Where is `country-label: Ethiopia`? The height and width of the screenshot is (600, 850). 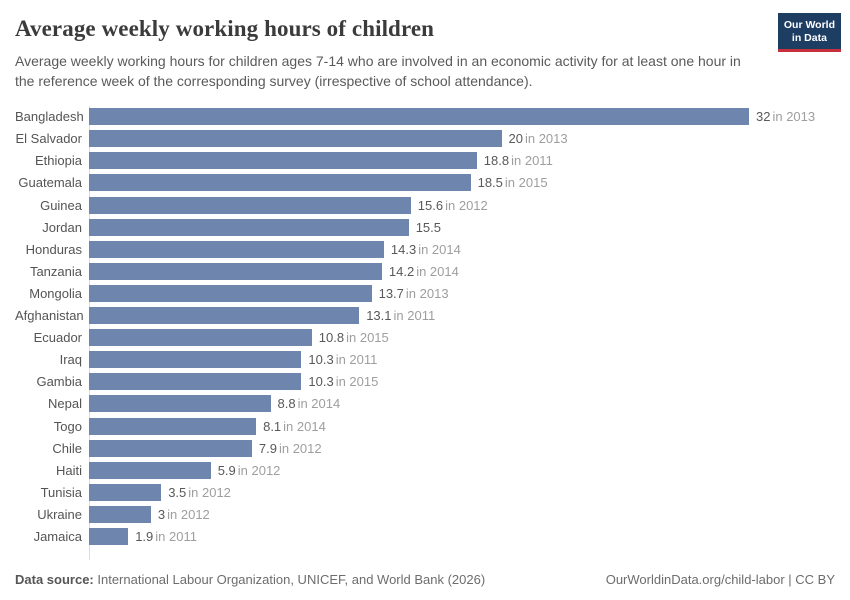 country-label: Ethiopia is located at coordinates (58, 161).